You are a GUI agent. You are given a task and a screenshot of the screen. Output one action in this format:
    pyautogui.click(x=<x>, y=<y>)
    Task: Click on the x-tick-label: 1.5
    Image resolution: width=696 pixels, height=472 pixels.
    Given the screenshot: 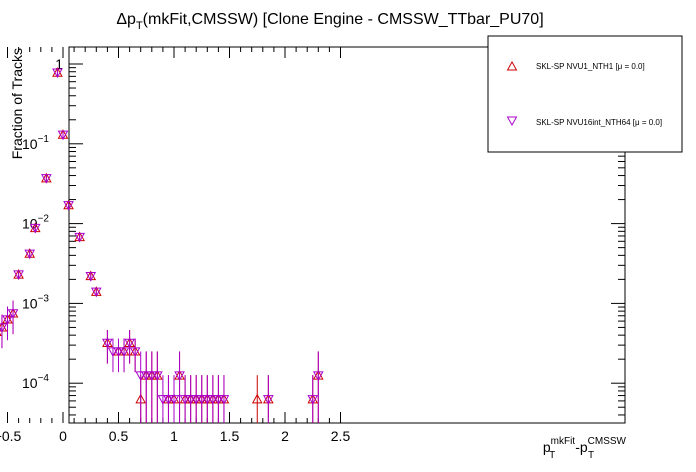 What is the action you would take?
    pyautogui.click(x=230, y=436)
    